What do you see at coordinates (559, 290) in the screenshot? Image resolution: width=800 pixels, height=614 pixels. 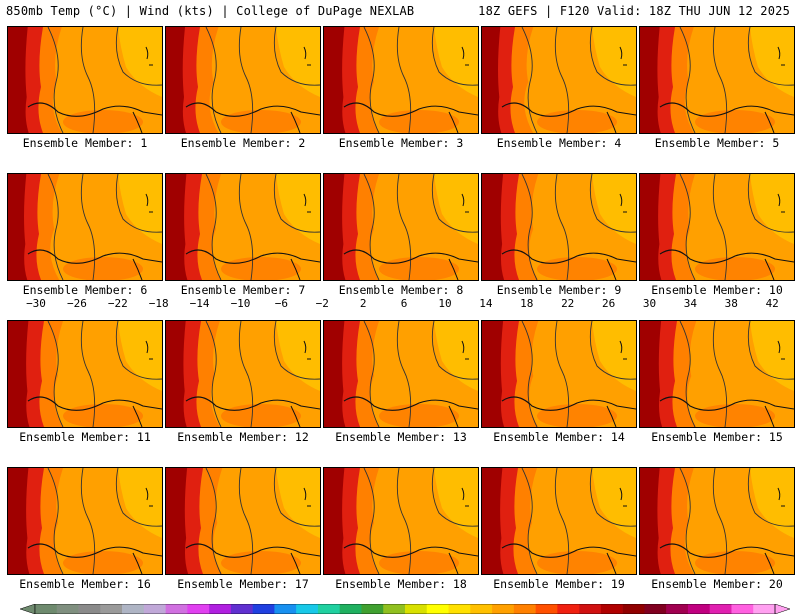 I see `member-label: Ensemble Member: 9` at bounding box center [559, 290].